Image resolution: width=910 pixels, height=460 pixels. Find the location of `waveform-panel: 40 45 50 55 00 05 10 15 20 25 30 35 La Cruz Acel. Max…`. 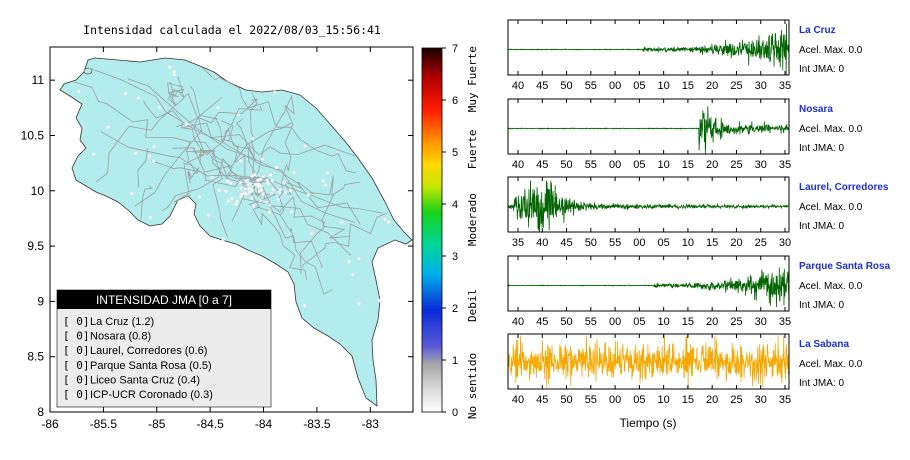

waveform-panel: 40 45 50 55 00 05 10 15 20 25 30 35 La Cruz Acel. Max… is located at coordinates (685, 55).